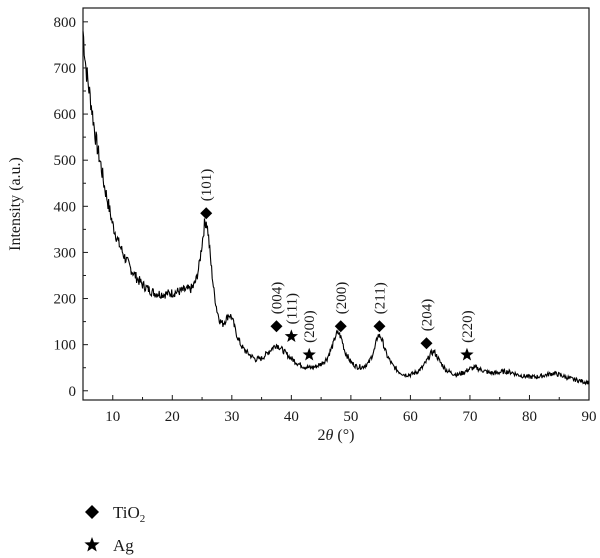 This screenshot has height=558, width=600. I want to click on legend-label: TiO2, so click(129, 514).